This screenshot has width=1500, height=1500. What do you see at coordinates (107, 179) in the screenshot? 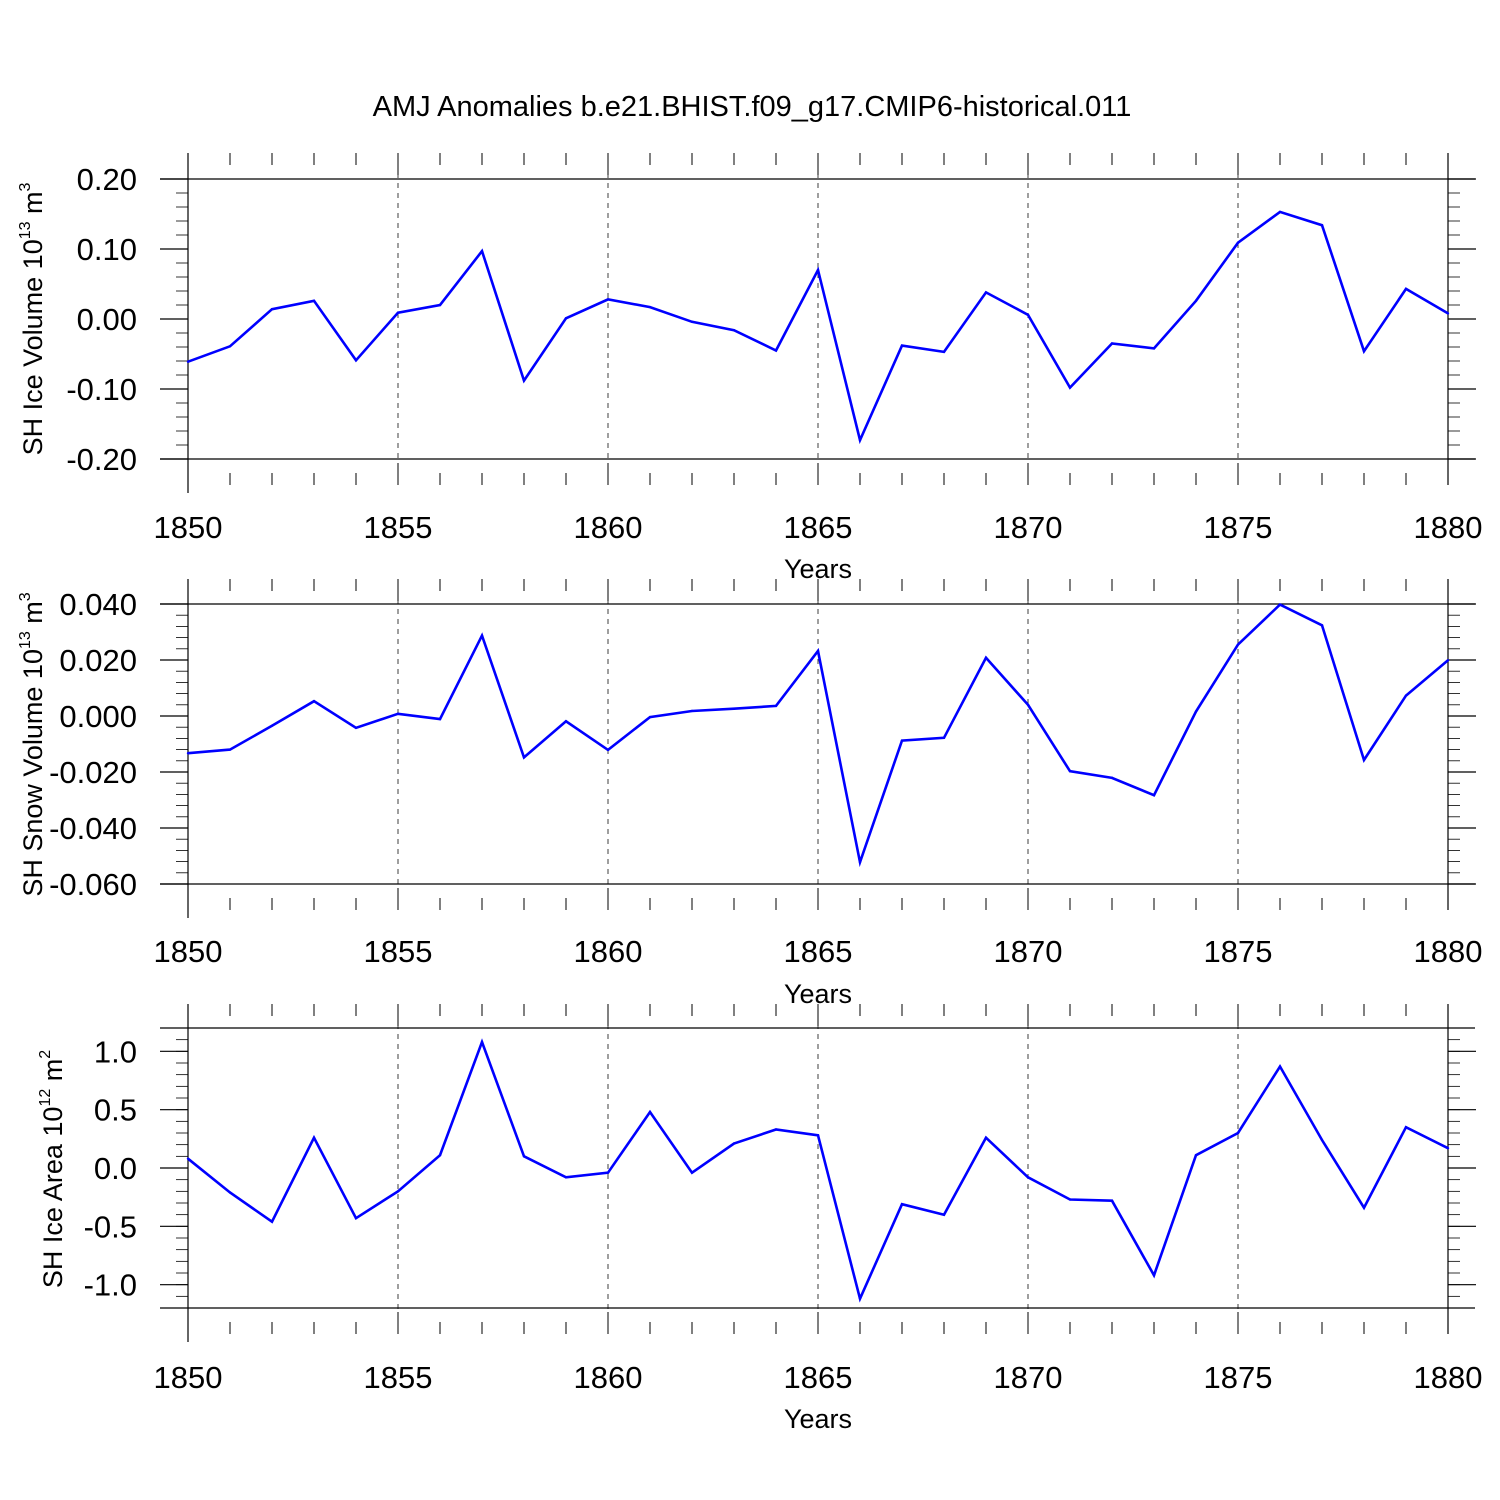
I see `y-tick-label: 0.20` at bounding box center [107, 179].